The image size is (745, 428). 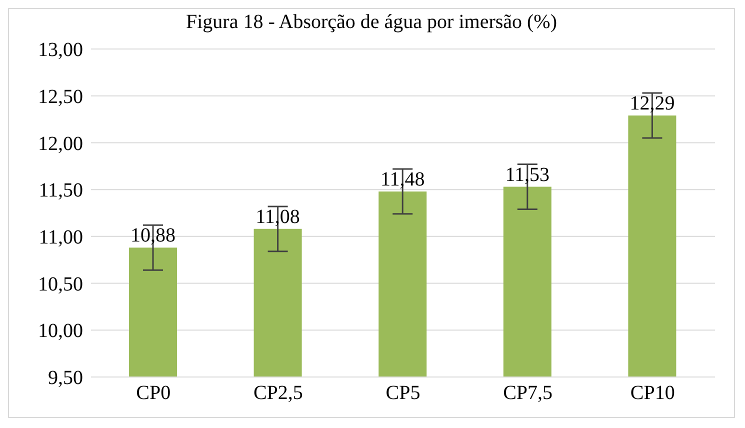 I want to click on chart-title: Figura 18 - Absorção de água por imersão (%), so click(x=371, y=23).